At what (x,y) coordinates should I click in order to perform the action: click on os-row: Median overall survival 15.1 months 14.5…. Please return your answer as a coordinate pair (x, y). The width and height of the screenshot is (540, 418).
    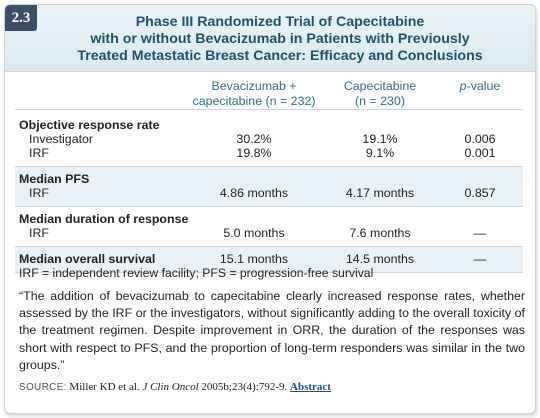
    Looking at the image, I should click on (269, 259).